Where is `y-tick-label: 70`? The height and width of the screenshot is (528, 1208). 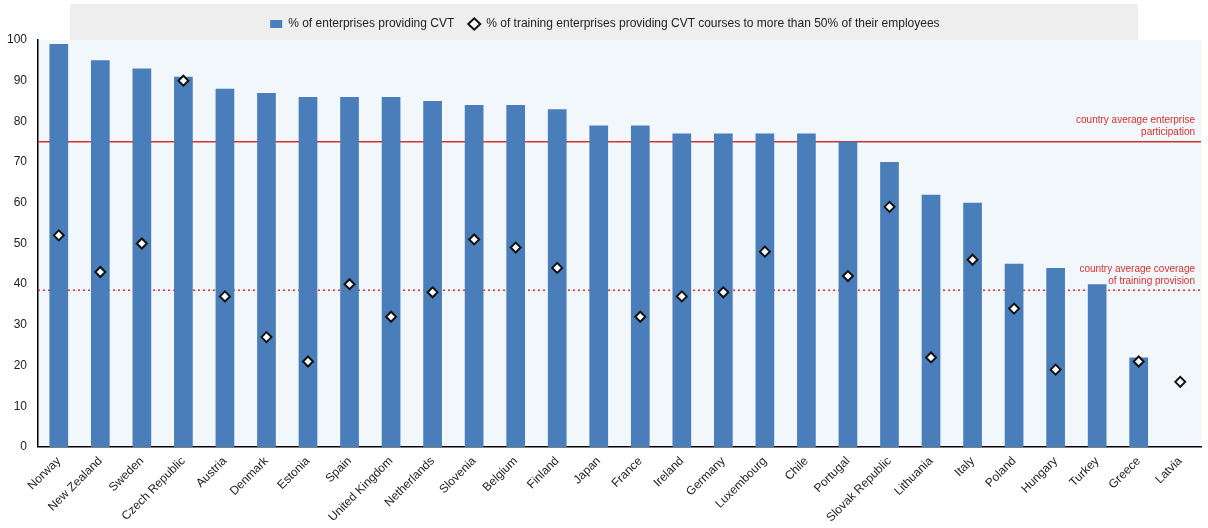
y-tick-label: 70 is located at coordinates (20, 161).